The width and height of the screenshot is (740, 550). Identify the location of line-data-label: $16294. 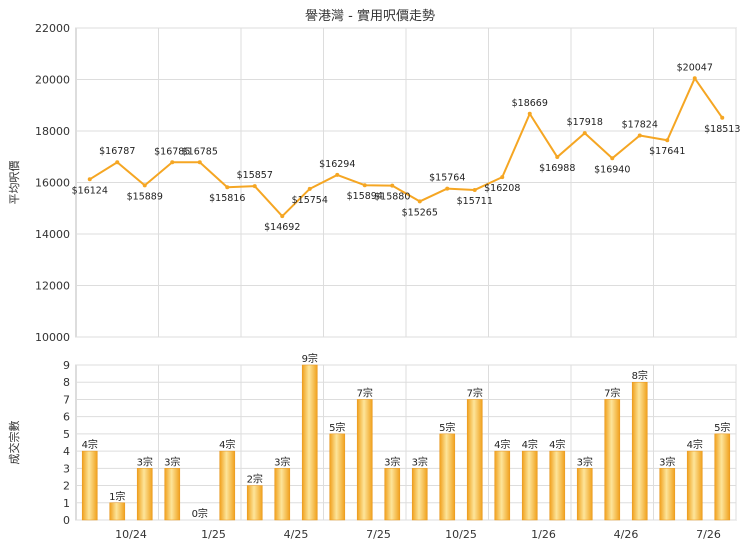
(337, 164).